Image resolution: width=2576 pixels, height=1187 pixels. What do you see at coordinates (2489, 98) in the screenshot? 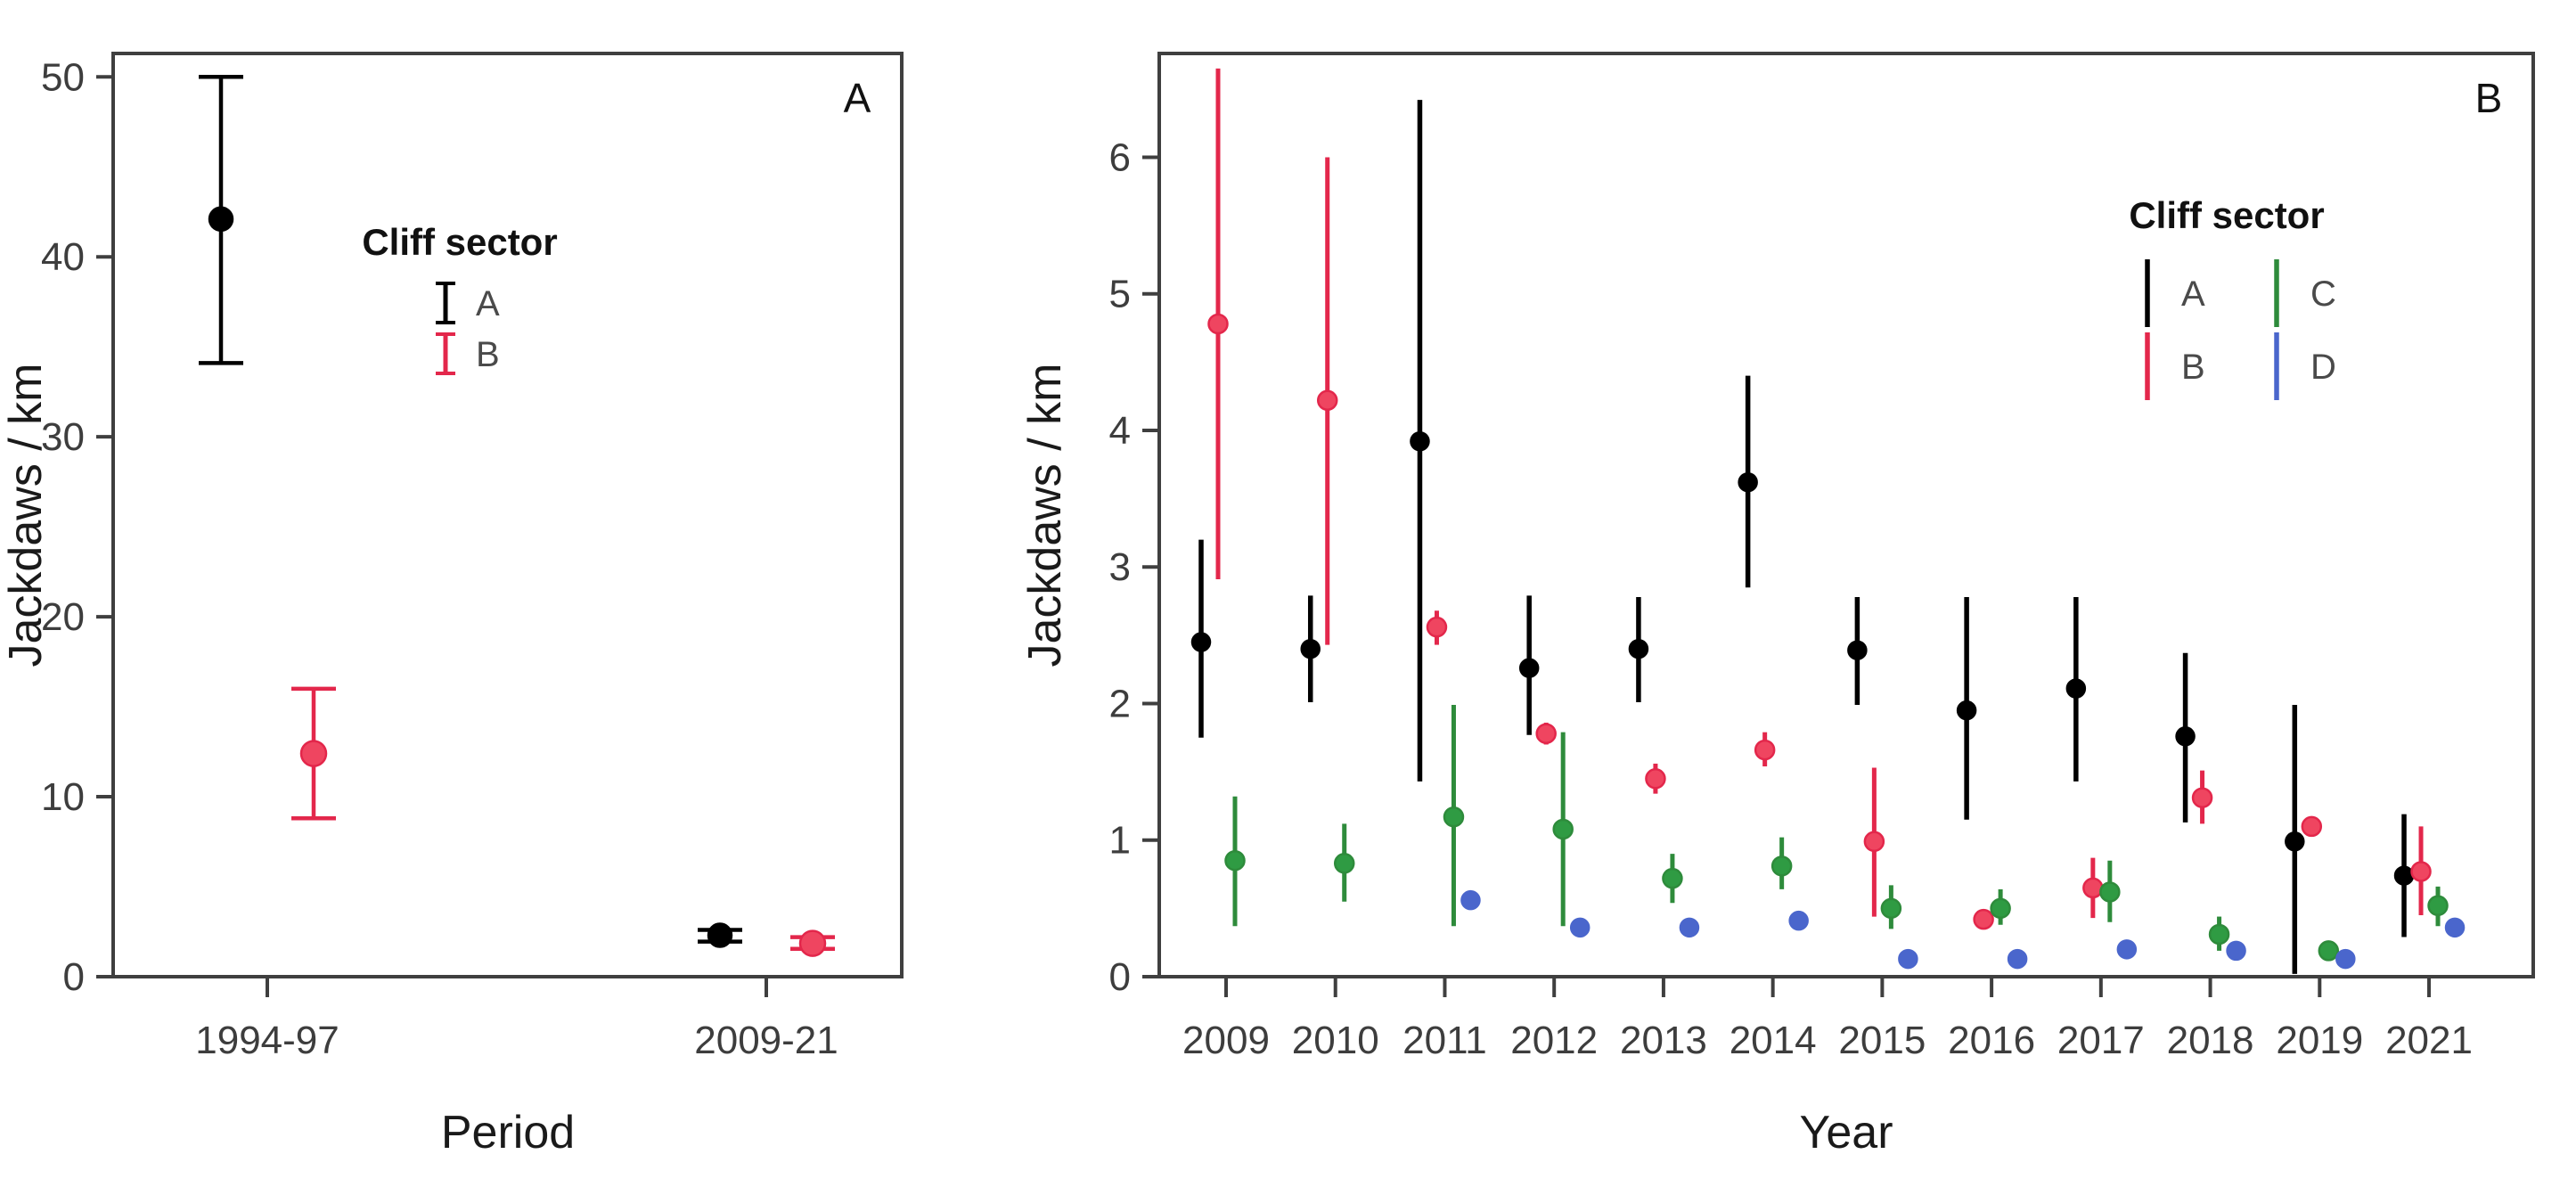
I see `panel-letter: B` at bounding box center [2489, 98].